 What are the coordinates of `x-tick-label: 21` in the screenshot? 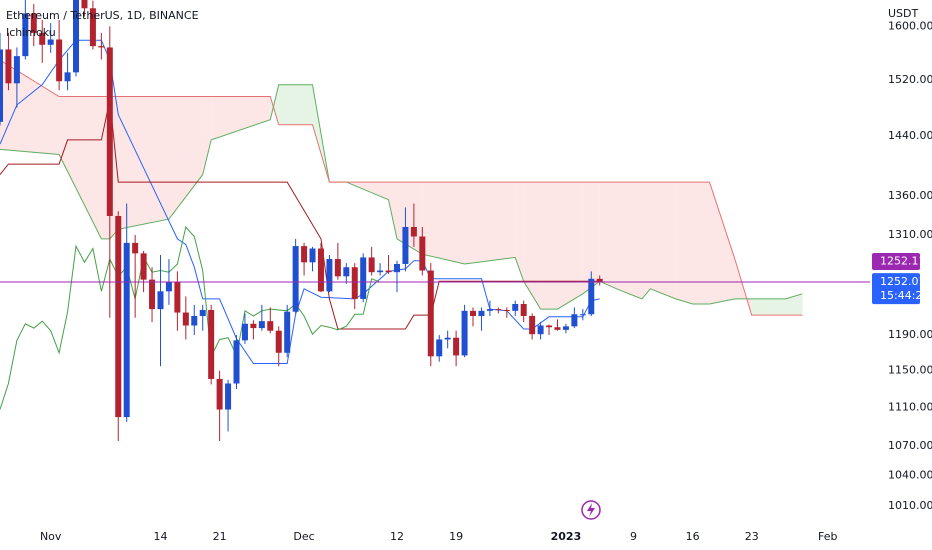 It's located at (220, 536).